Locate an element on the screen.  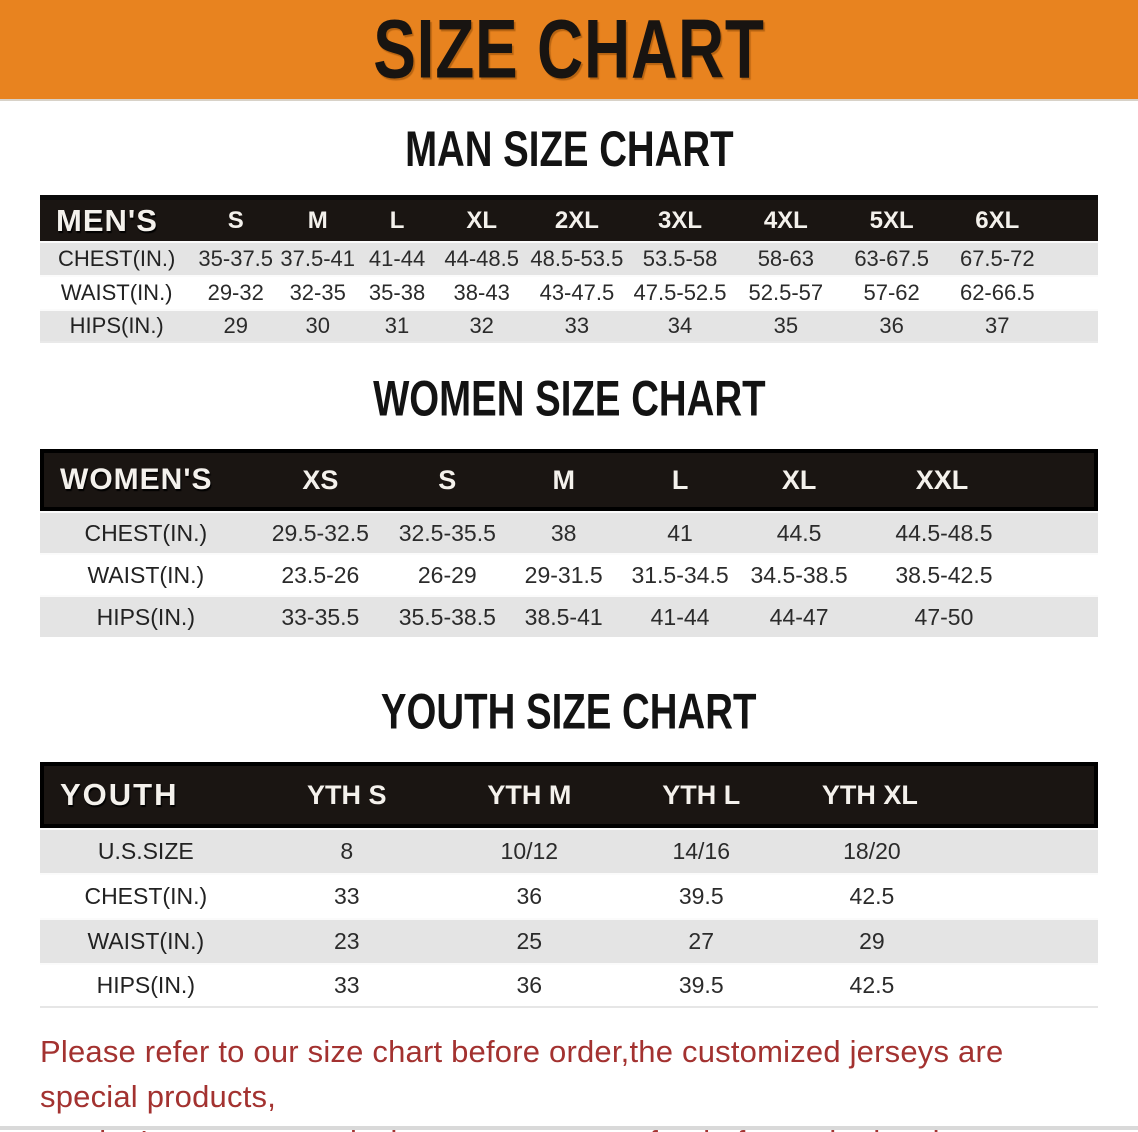
youth-header-row: YOUTH YTH S YTH M YTH L YTH XL is located at coordinates (569, 795).